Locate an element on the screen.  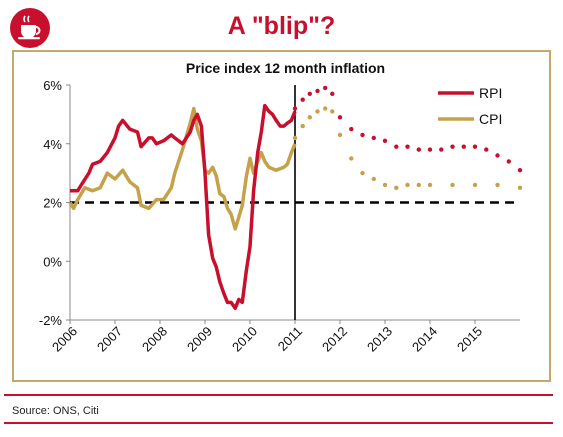
x-tick-label: 2007 is located at coordinates (109, 339).